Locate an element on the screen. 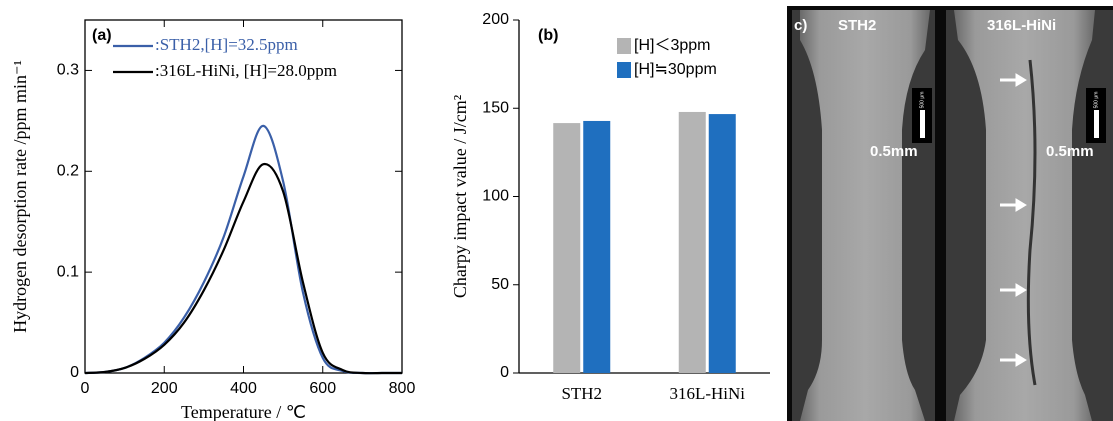 Image resolution: width=1113 pixels, height=421 pixels. y-tick-label: 0.2 is located at coordinates (68, 171).